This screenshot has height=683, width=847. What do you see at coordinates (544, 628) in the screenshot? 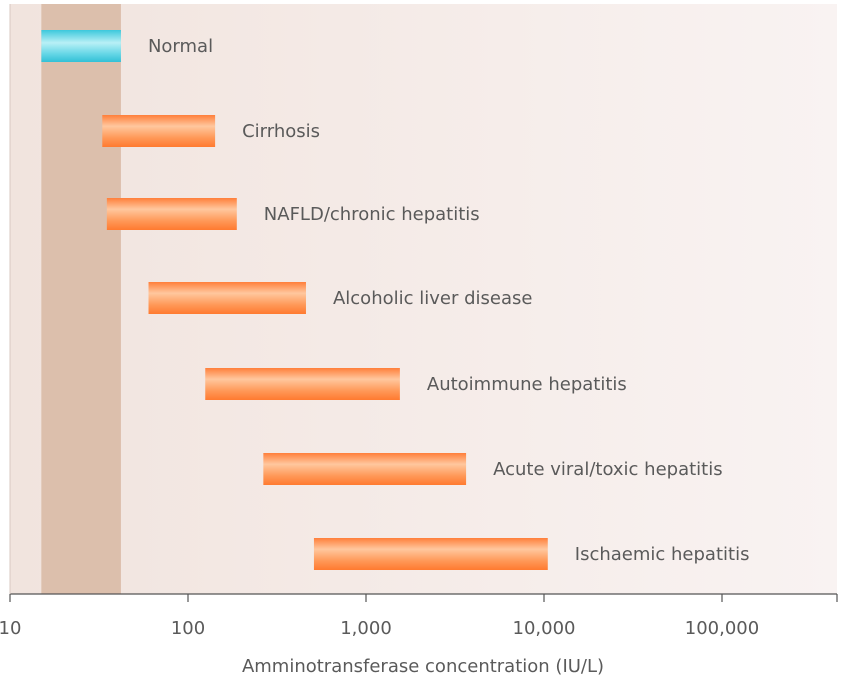
I see `x-tick-label: 10,000` at bounding box center [544, 628].